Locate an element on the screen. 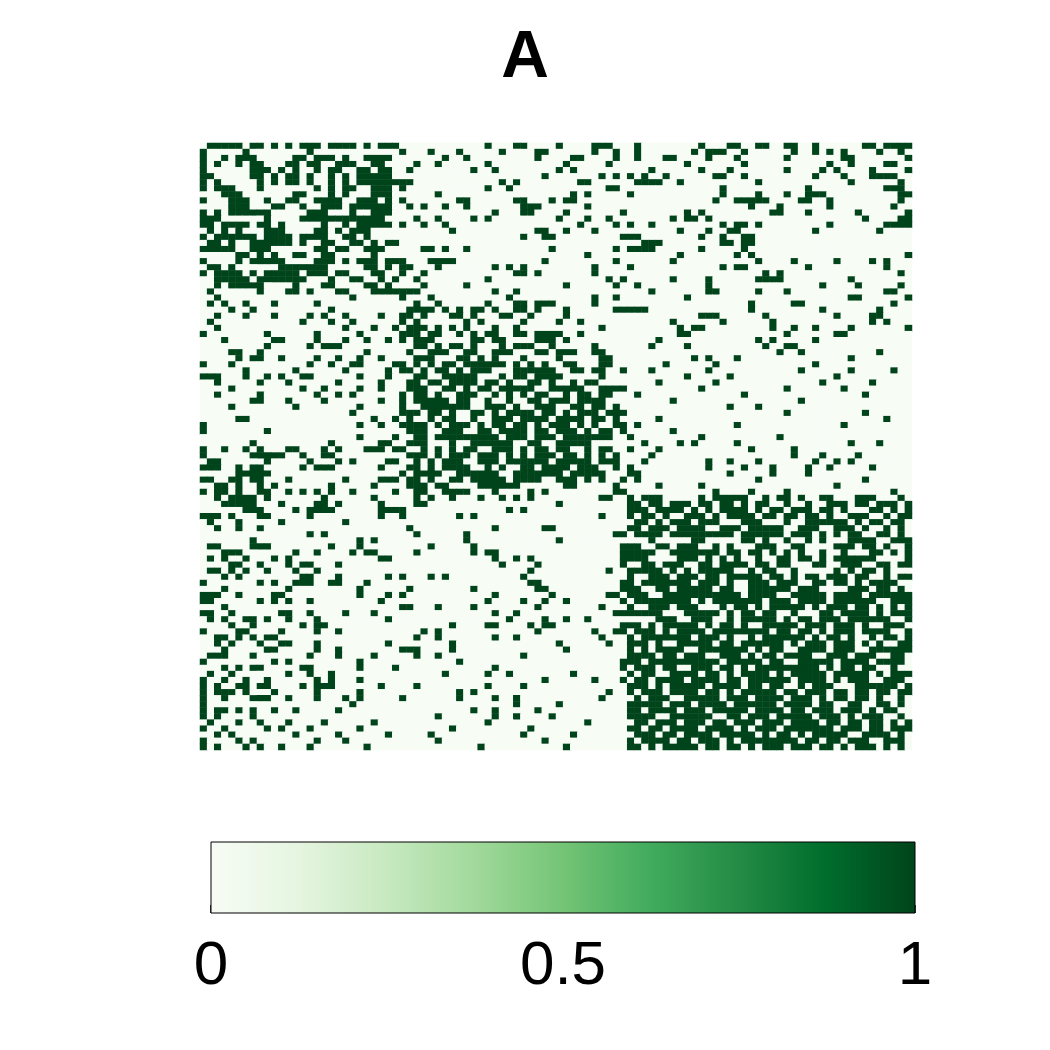 The image size is (1050, 1050). color-bar-label: 0 is located at coordinates (211, 962).